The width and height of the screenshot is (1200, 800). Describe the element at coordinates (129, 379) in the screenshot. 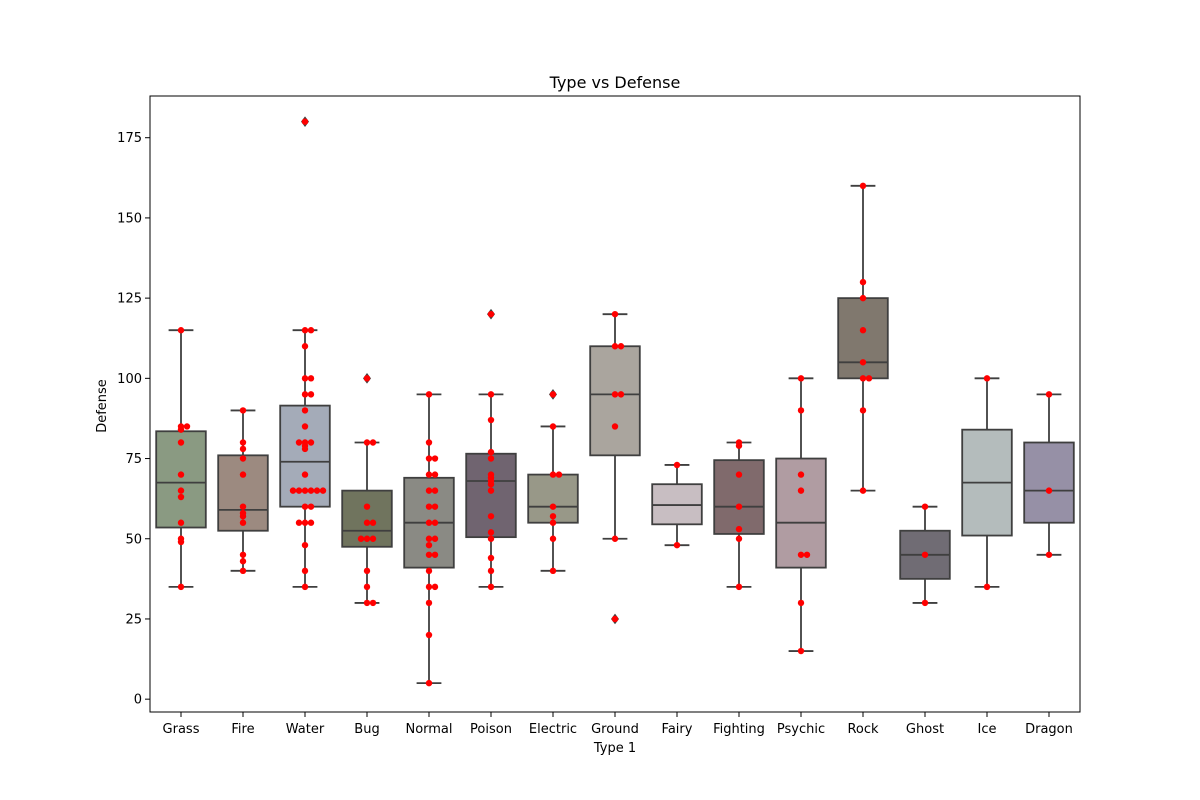

I see `y-tick-label: 100` at that location.